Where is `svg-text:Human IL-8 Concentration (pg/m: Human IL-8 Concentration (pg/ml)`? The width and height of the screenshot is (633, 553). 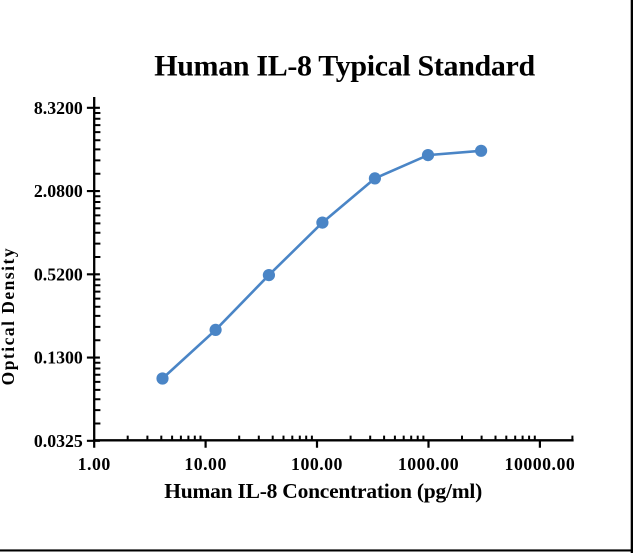
svg-text:Human IL-8 Concentration (pg/m: Human IL-8 Concentration (pg/ml) is located at coordinates (323, 491).